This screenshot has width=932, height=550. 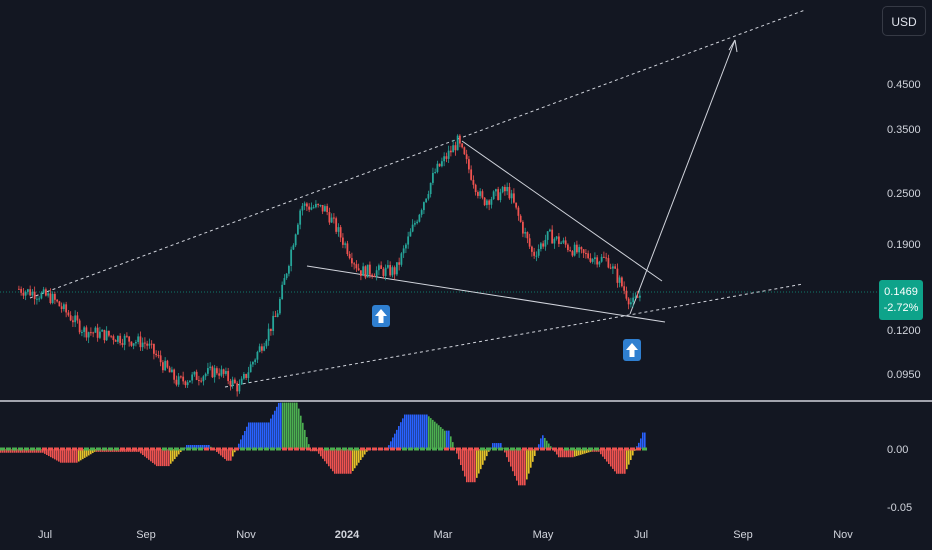 What do you see at coordinates (562, 211) in the screenshot?
I see `wedge-resistance-line` at bounding box center [562, 211].